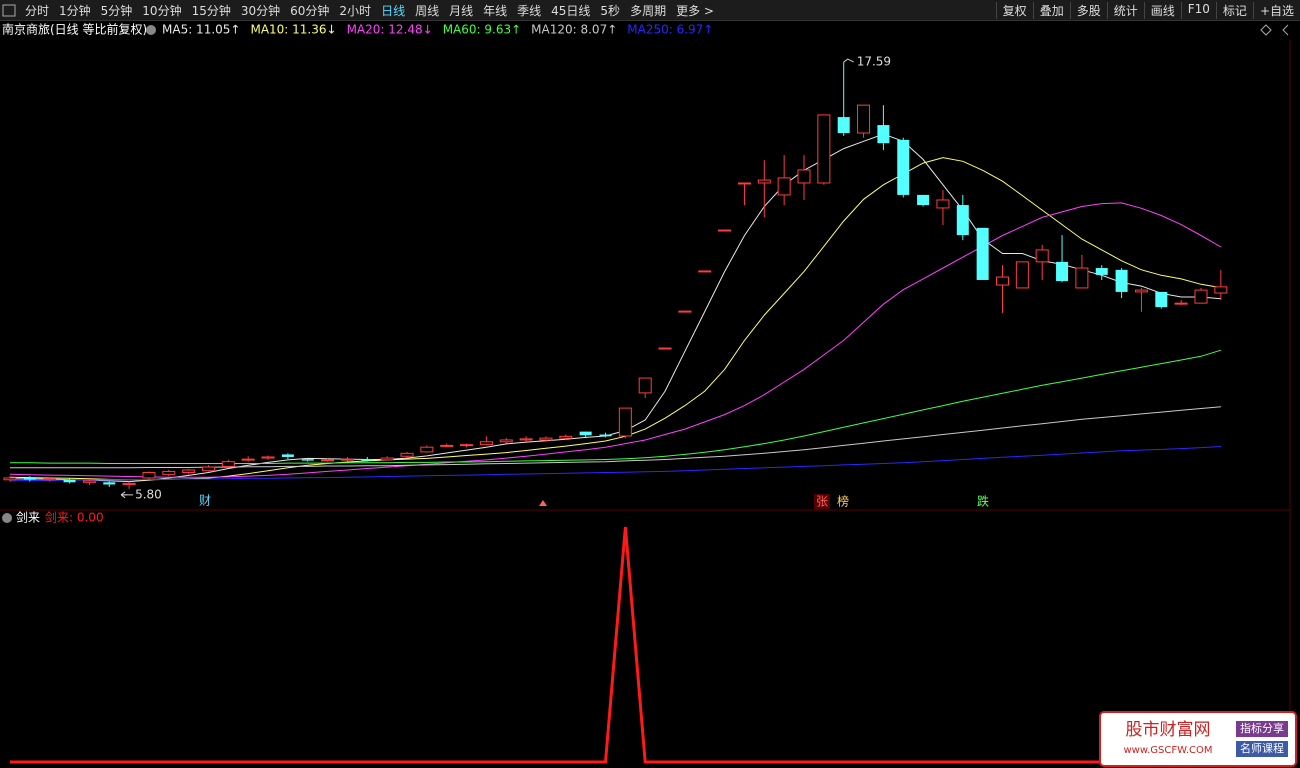 The width and height of the screenshot is (1300, 768). Describe the element at coordinates (116, 10) in the screenshot. I see `period-tab: 5分钟` at that location.